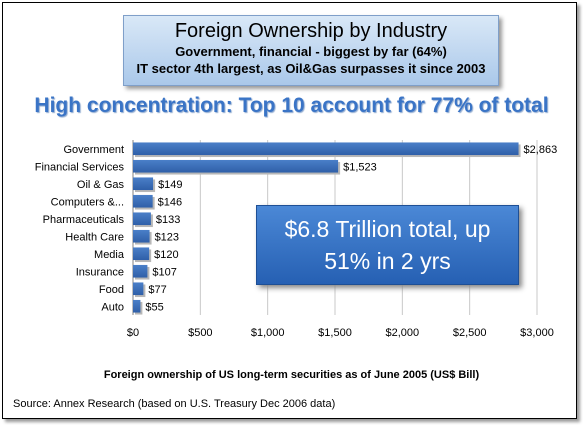 This screenshot has height=425, width=583. Describe the element at coordinates (166, 255) in the screenshot. I see `data-label: $120` at that location.